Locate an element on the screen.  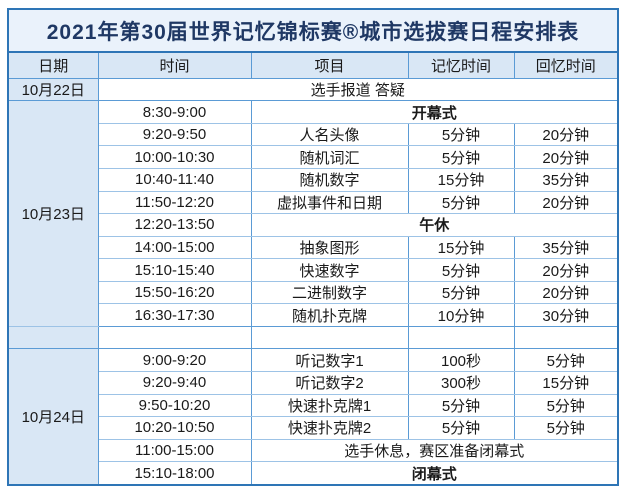
note-cell: 选手报道 答疑 is located at coordinates (358, 90).